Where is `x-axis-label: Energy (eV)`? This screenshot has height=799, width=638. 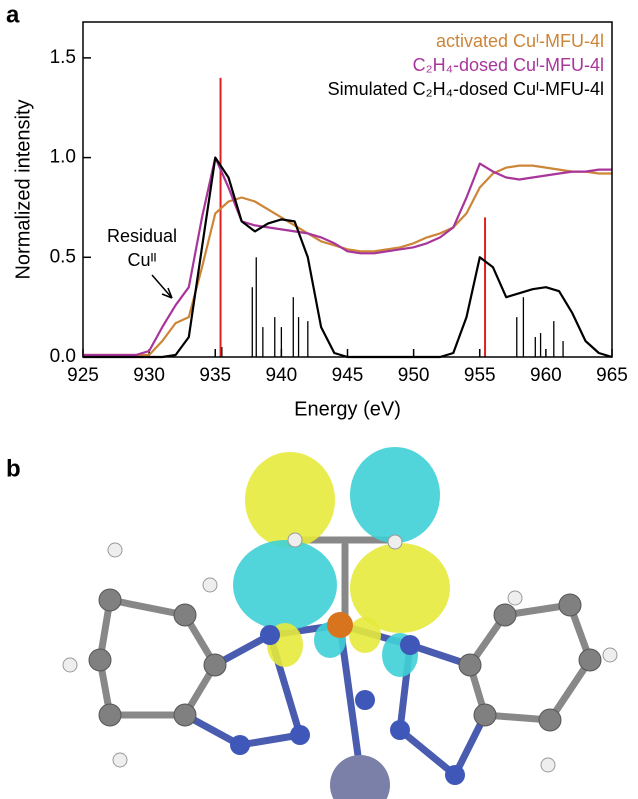
x-axis-label: Energy (eV) is located at coordinates (347, 409).